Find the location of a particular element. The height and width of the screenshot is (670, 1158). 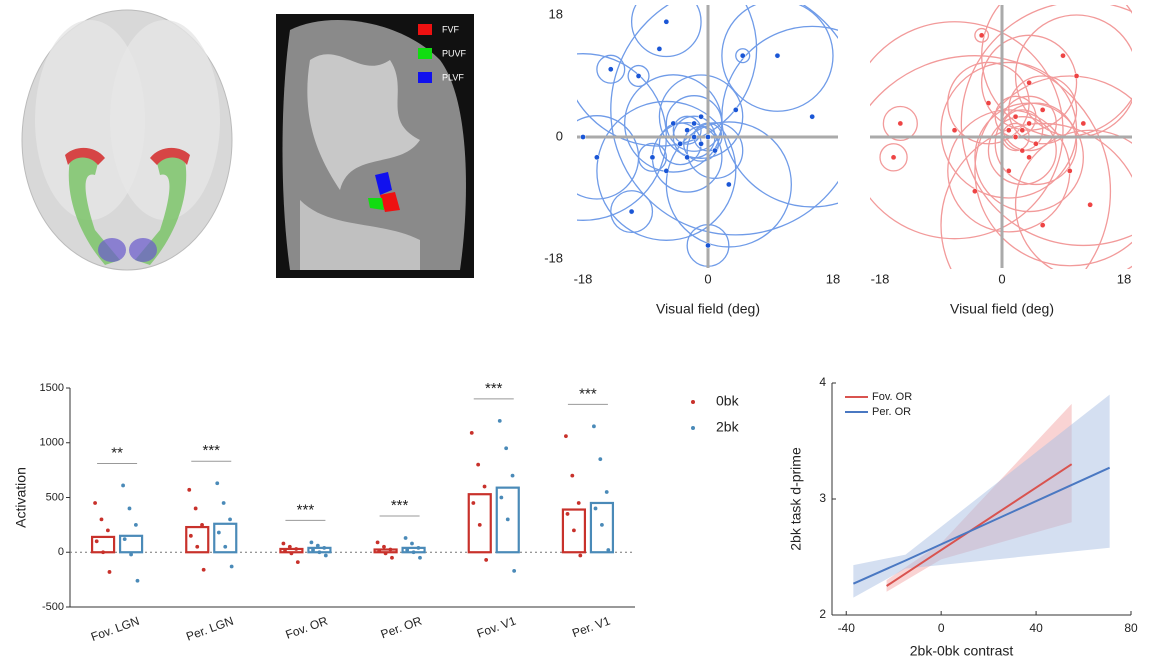

confidence-band is located at coordinates (981, 496).